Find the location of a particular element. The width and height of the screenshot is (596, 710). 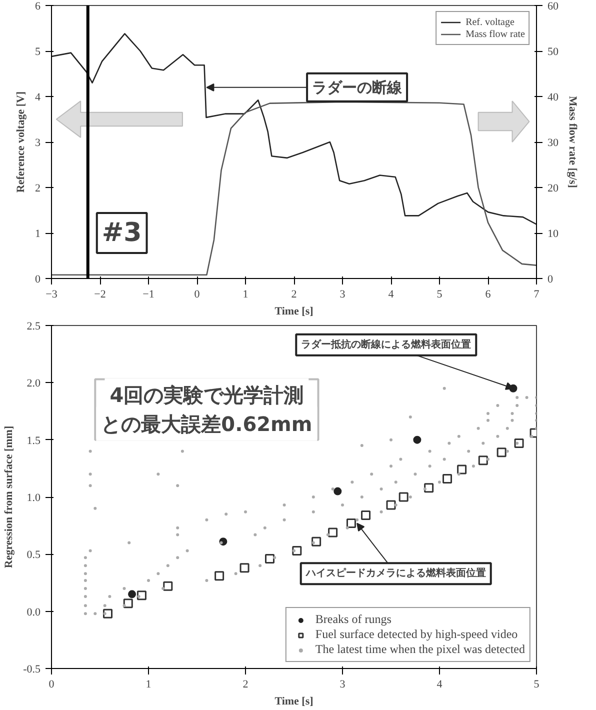

y-tick-label: 5 is located at coordinates (38, 52).